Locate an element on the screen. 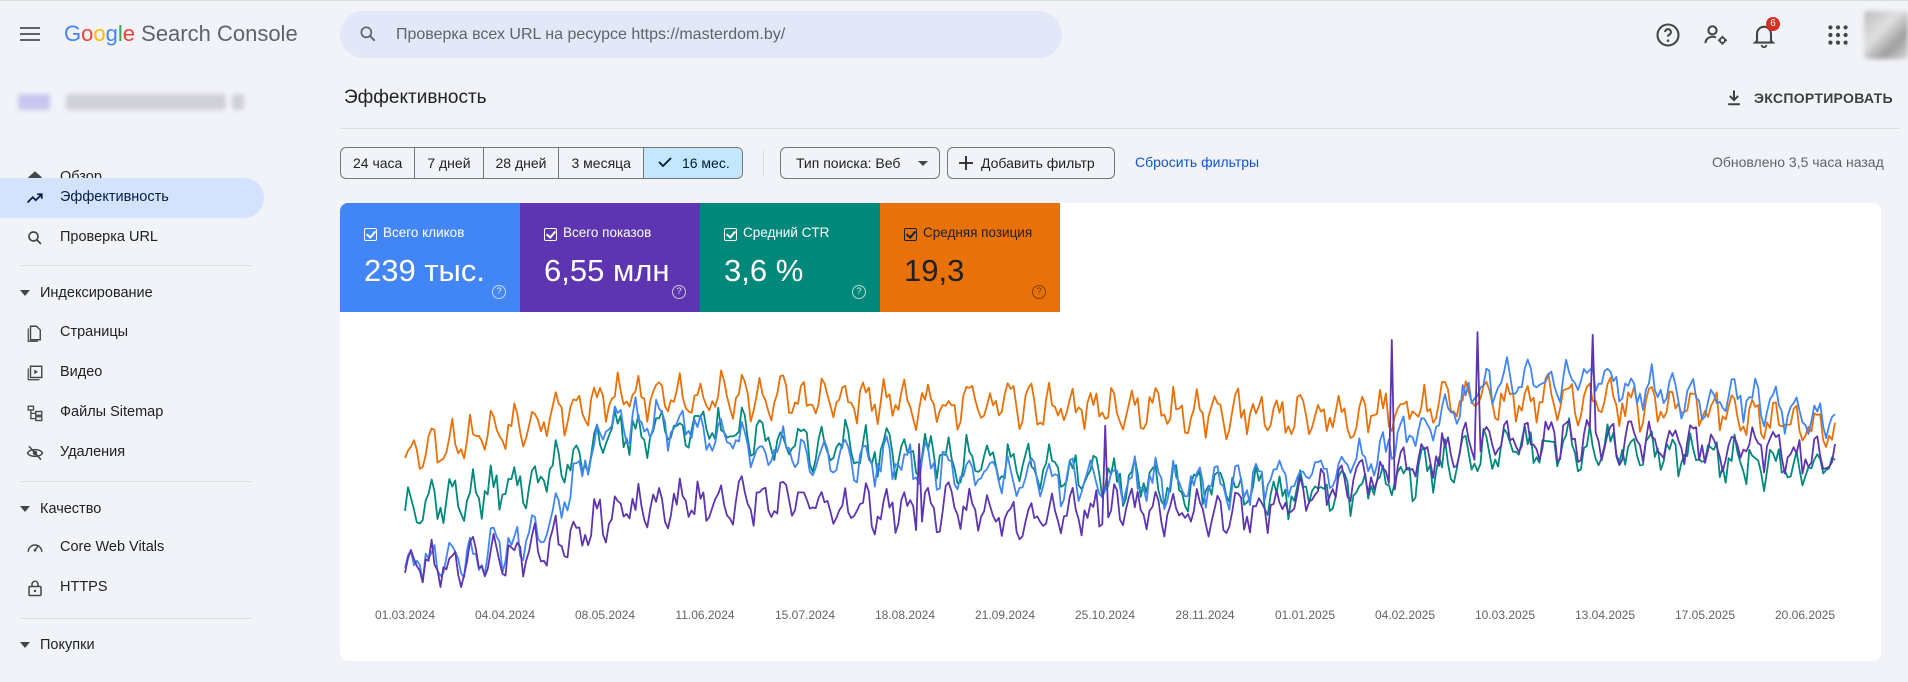 This screenshot has height=682, width=1908. x-axis-tick-label: 04.02.2025 is located at coordinates (1405, 615).